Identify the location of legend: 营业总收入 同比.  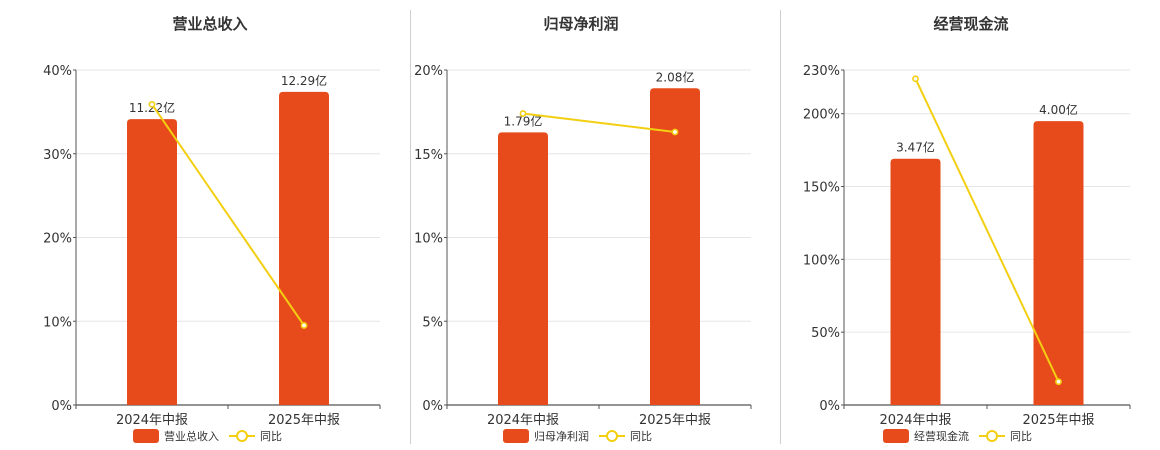
(207, 436).